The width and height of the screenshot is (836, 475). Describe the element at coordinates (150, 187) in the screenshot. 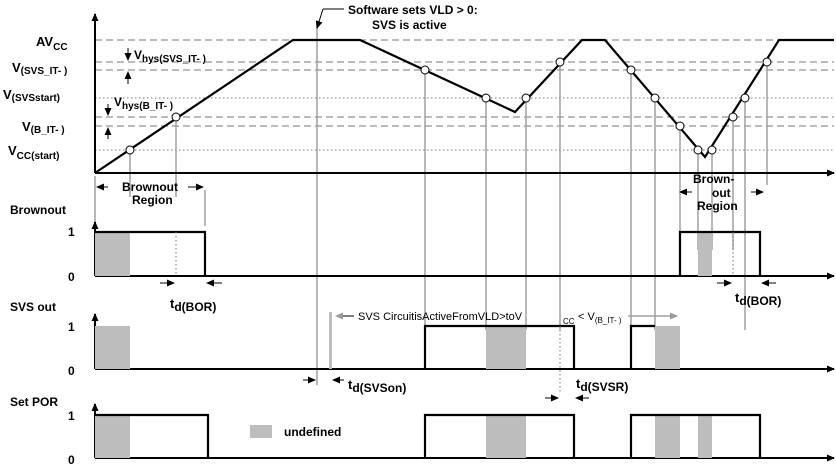

I see `svg-text: Brownout` at that location.